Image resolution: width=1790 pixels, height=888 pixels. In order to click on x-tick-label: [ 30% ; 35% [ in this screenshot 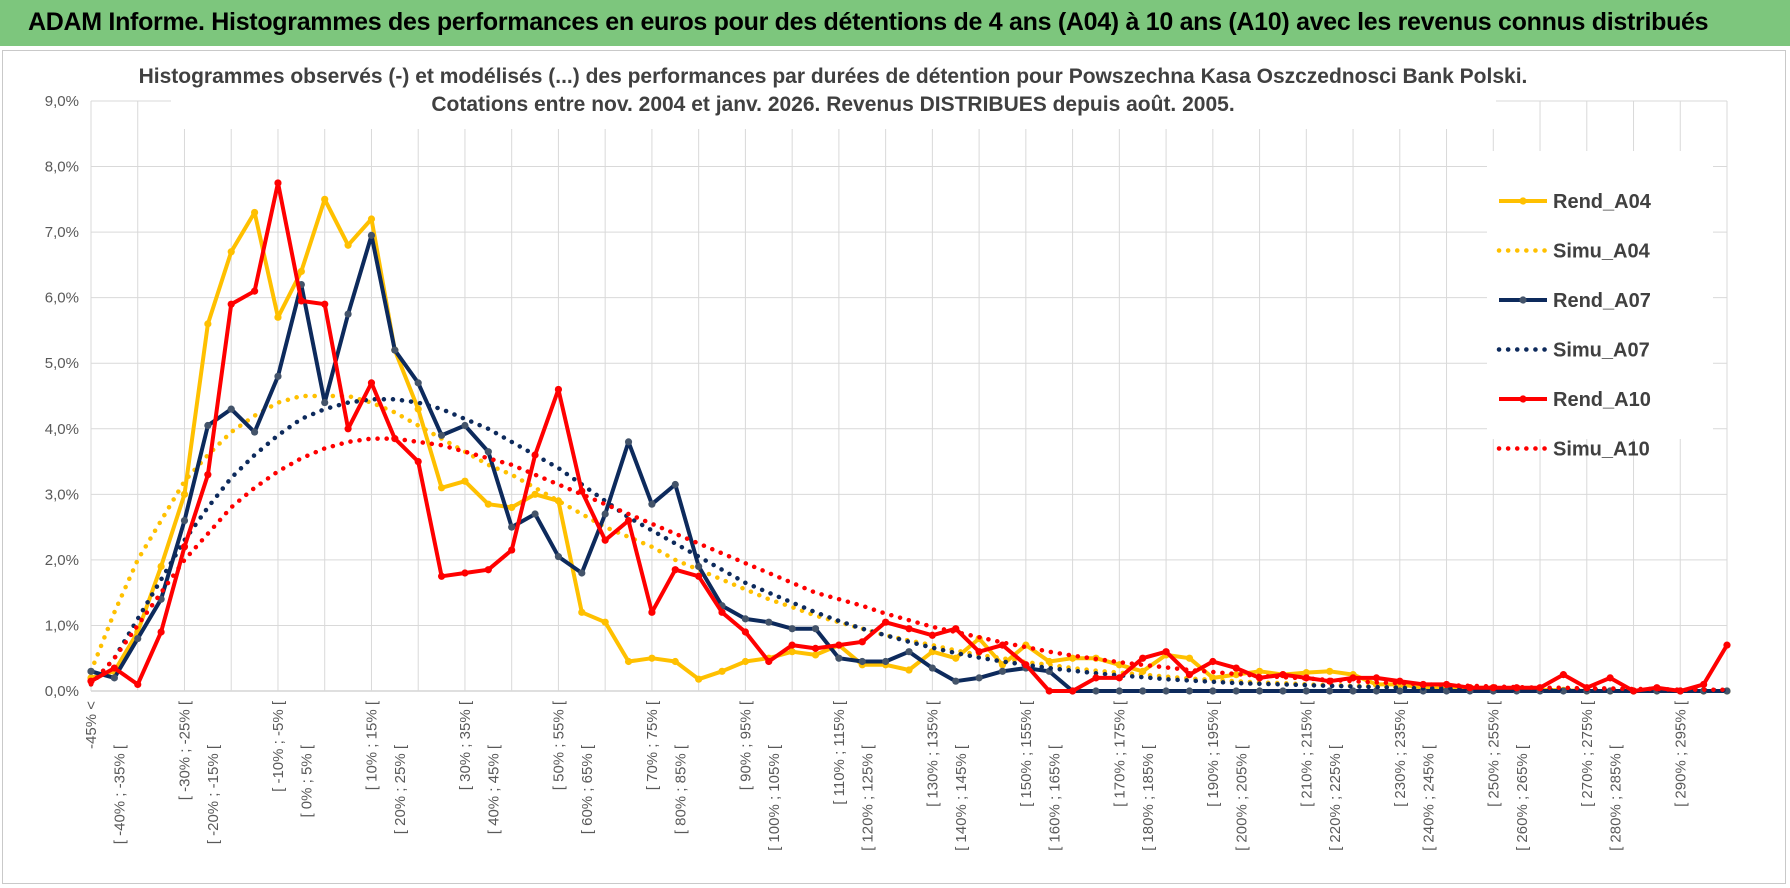, I will do `click(465, 745)`.